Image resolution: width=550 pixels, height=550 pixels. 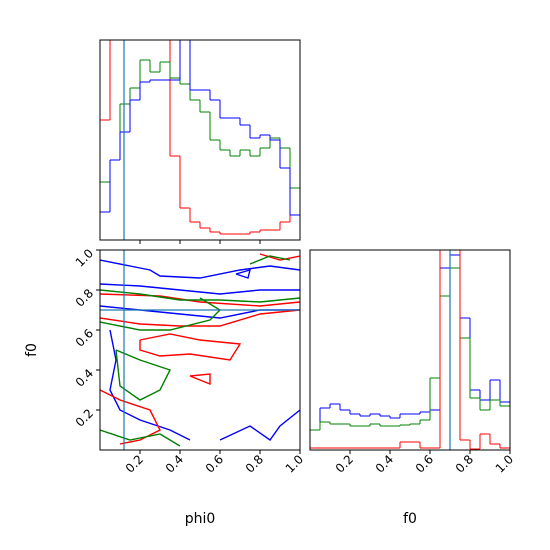 What do you see at coordinates (200, 519) in the screenshot?
I see `x-axis-label: phi0` at bounding box center [200, 519].